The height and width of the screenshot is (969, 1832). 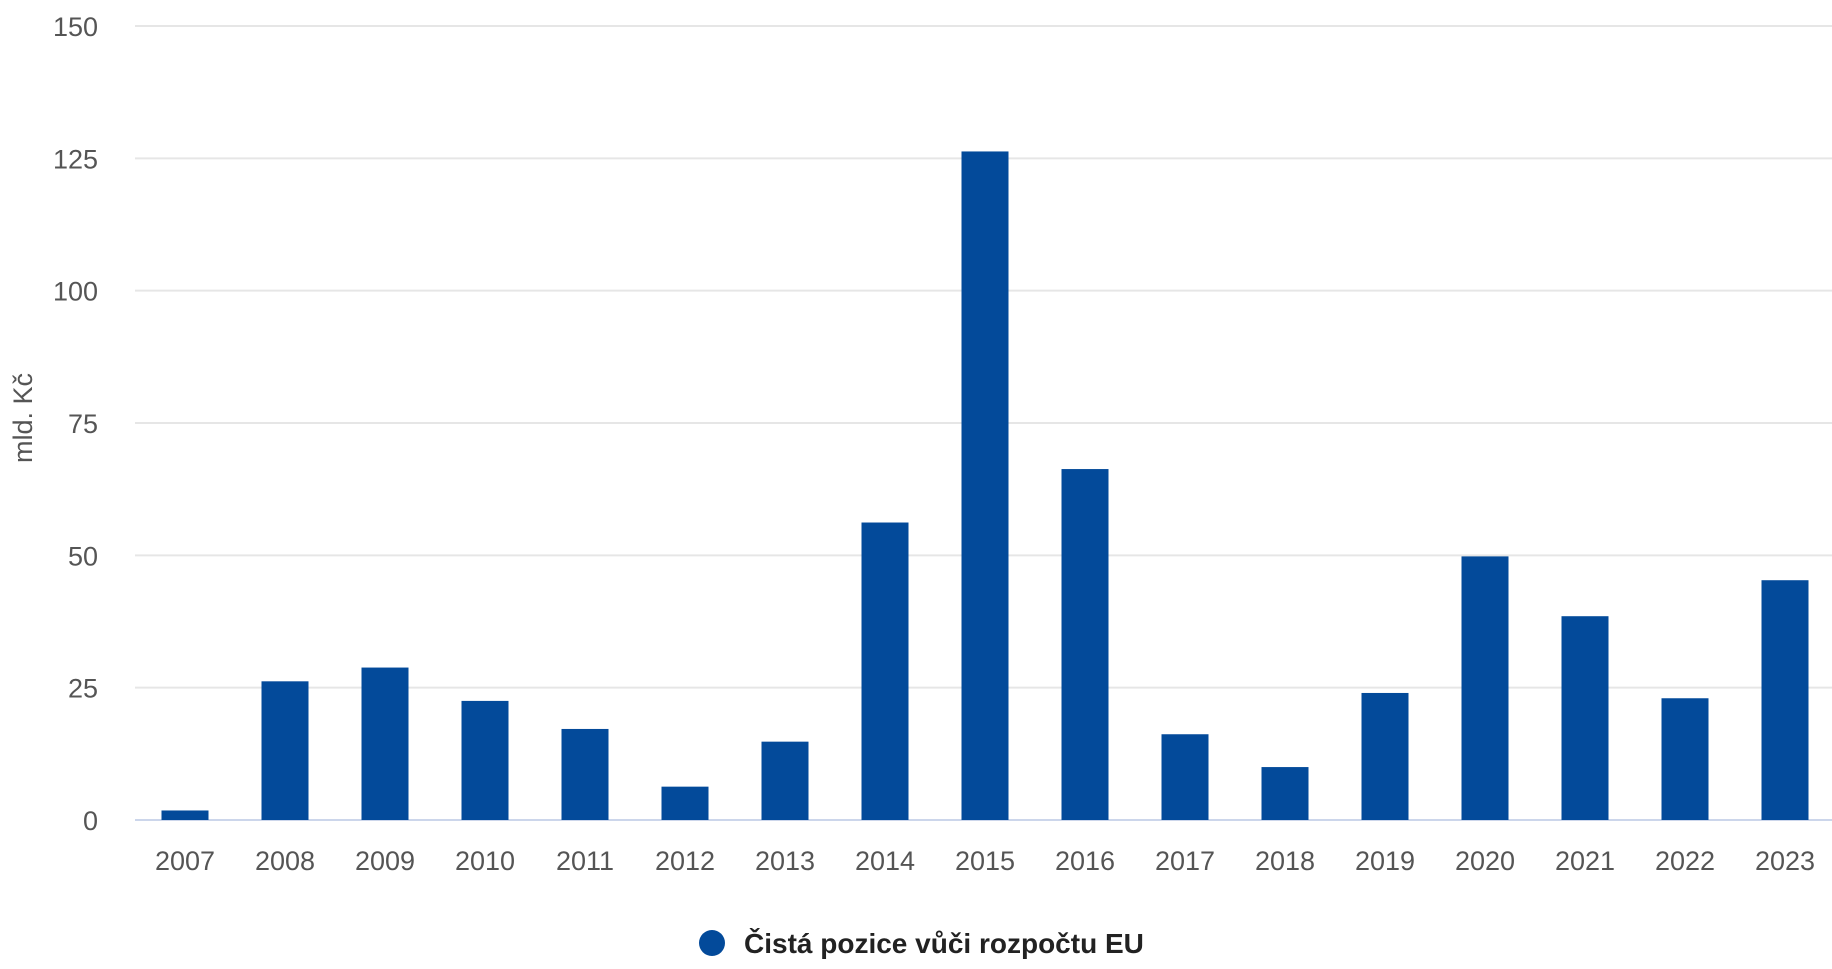 I want to click on bar-2021, so click(x=1585, y=718).